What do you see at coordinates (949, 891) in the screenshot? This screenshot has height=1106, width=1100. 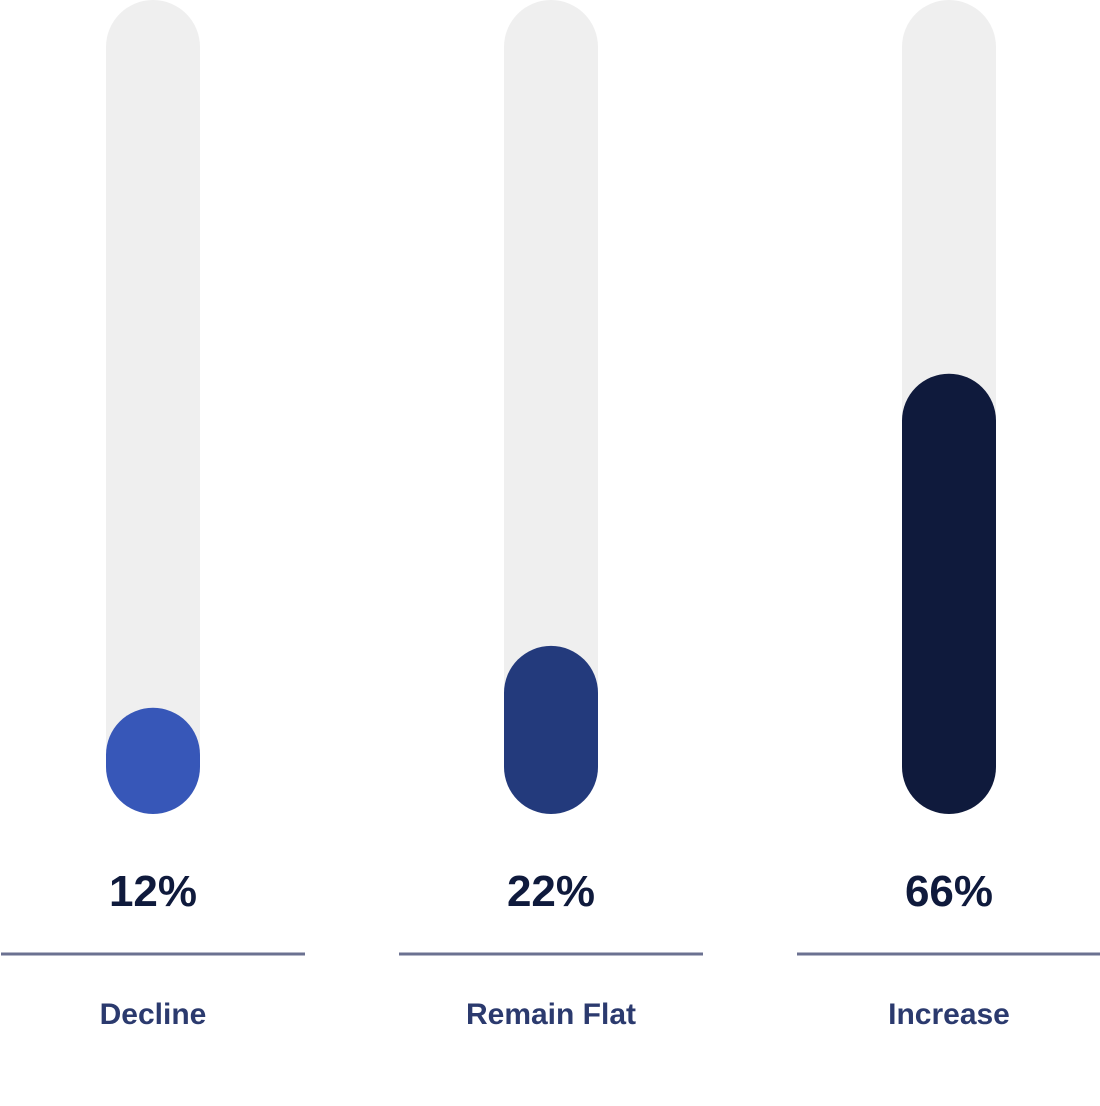 I see `value-label-increase: 66%` at bounding box center [949, 891].